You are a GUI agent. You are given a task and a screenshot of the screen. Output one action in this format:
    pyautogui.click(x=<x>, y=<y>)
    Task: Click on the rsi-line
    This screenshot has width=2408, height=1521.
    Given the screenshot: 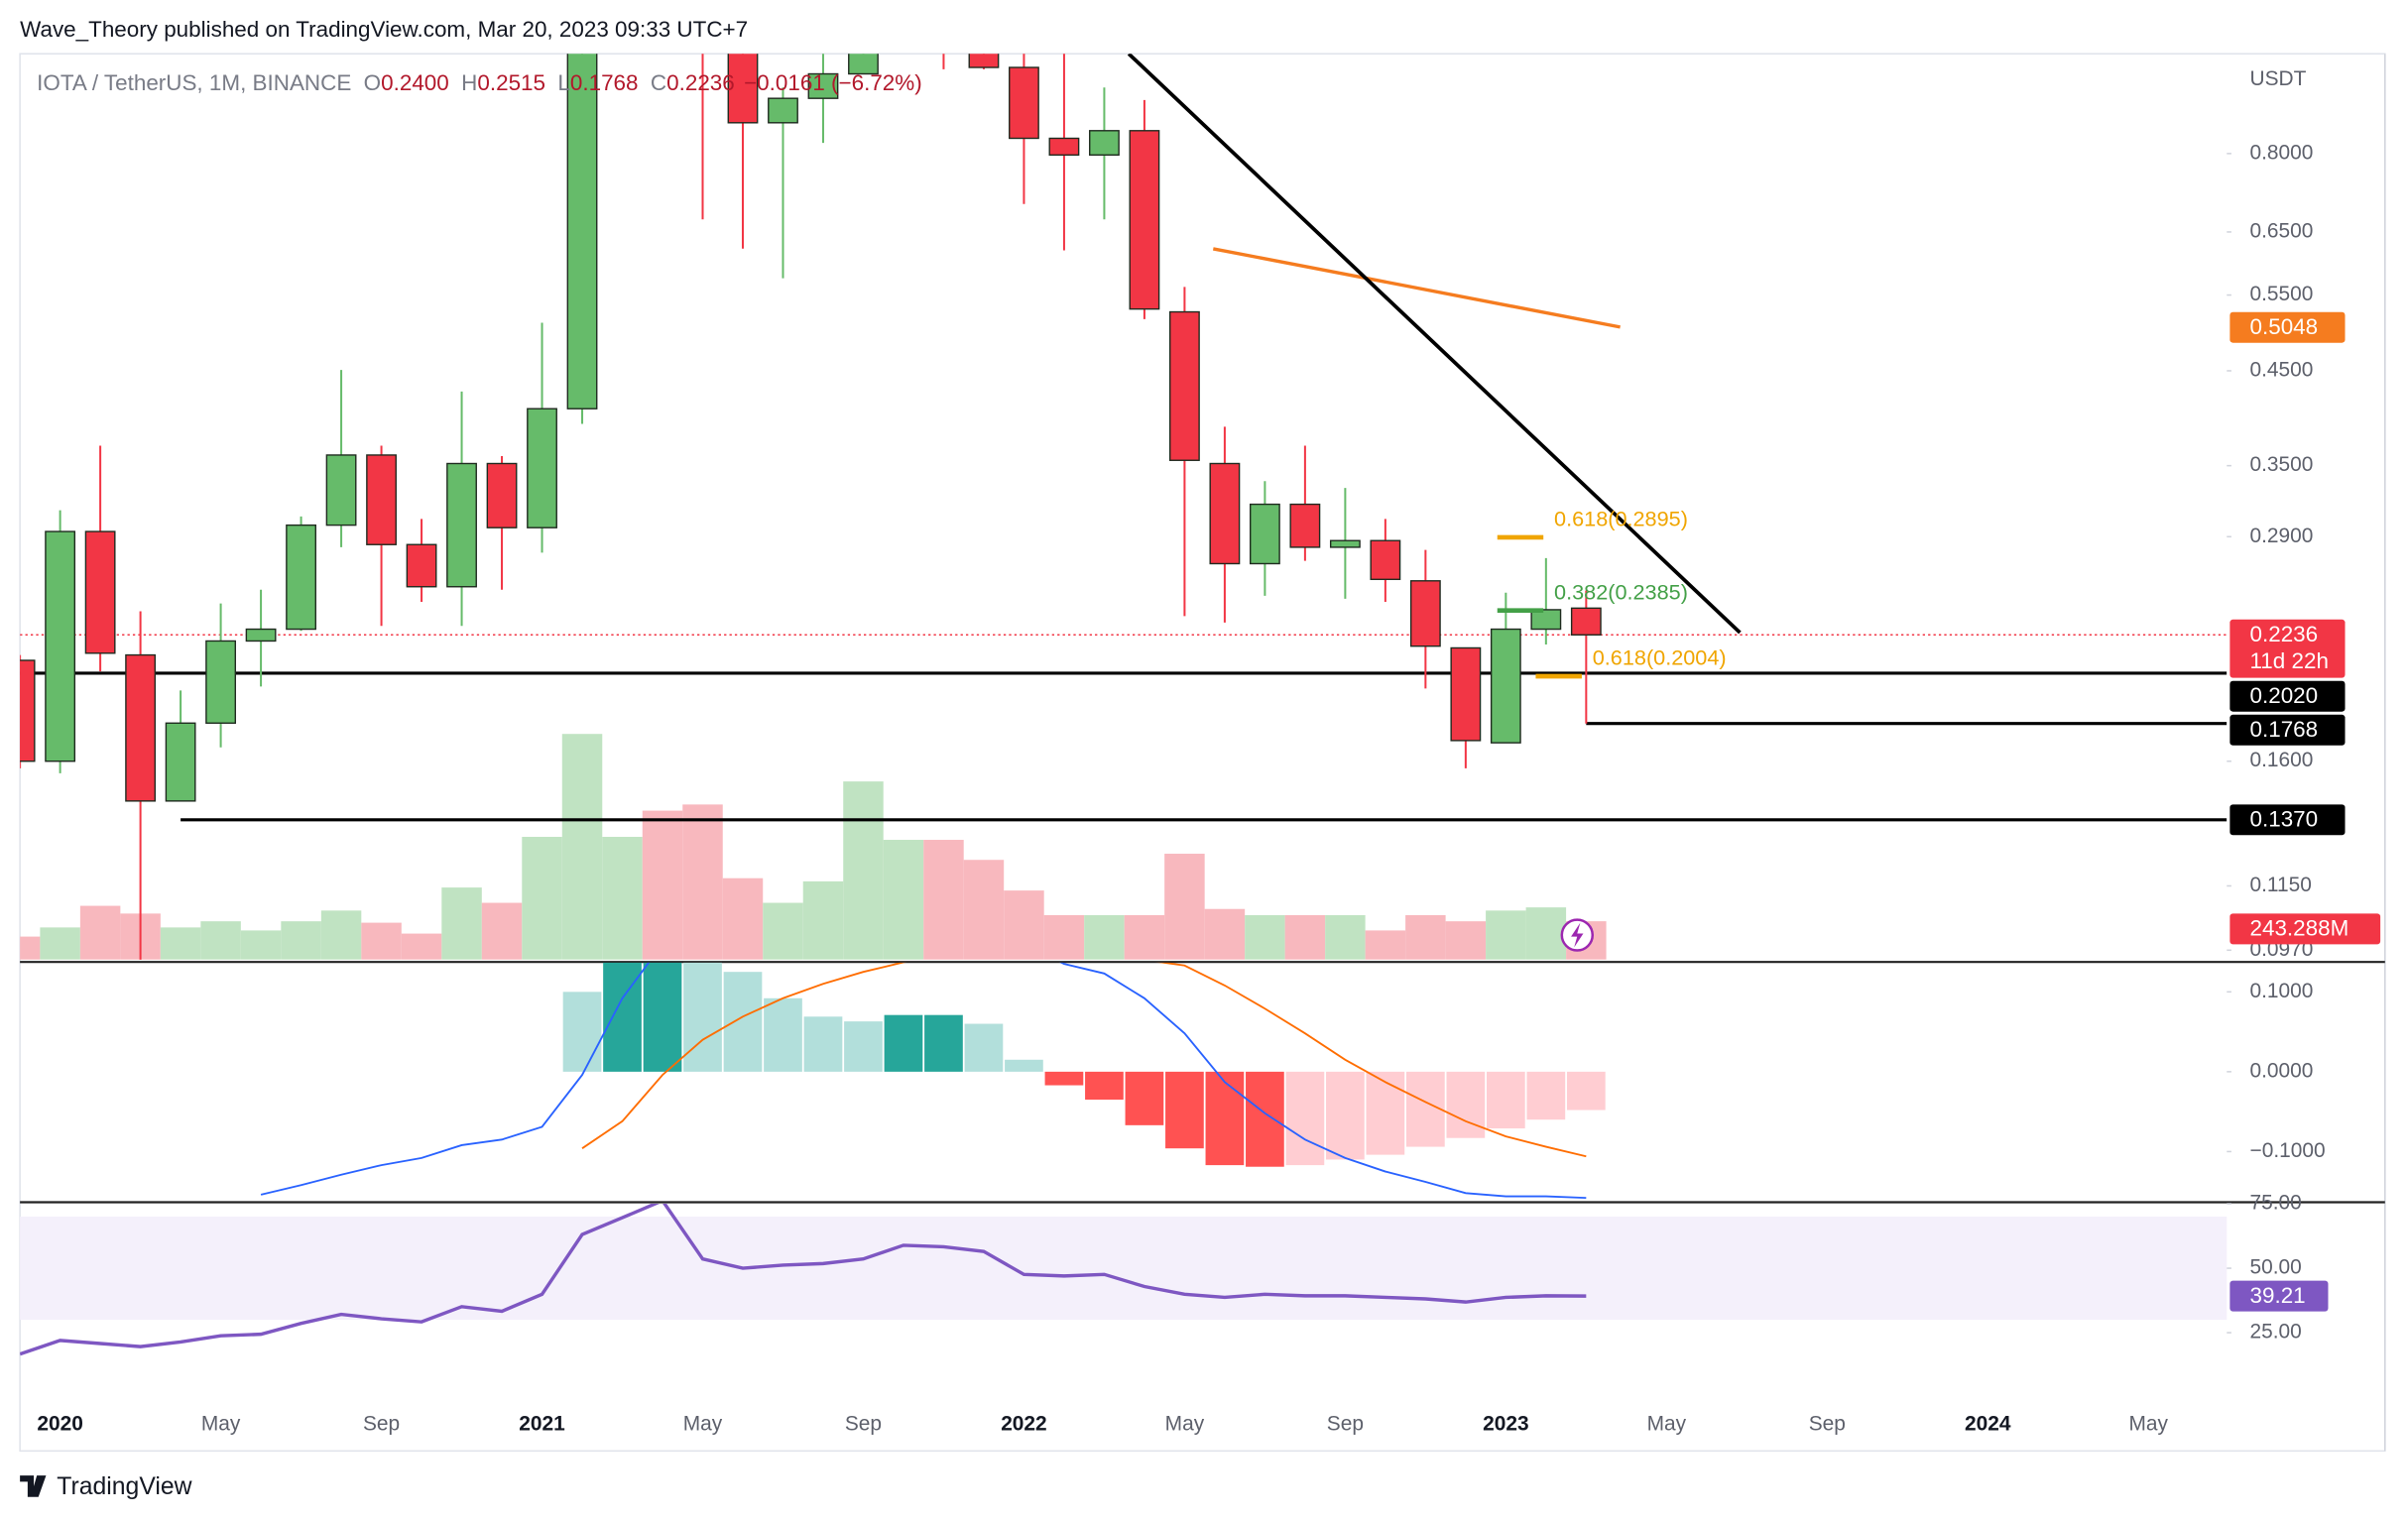 What is the action you would take?
    pyautogui.click(x=804, y=1280)
    